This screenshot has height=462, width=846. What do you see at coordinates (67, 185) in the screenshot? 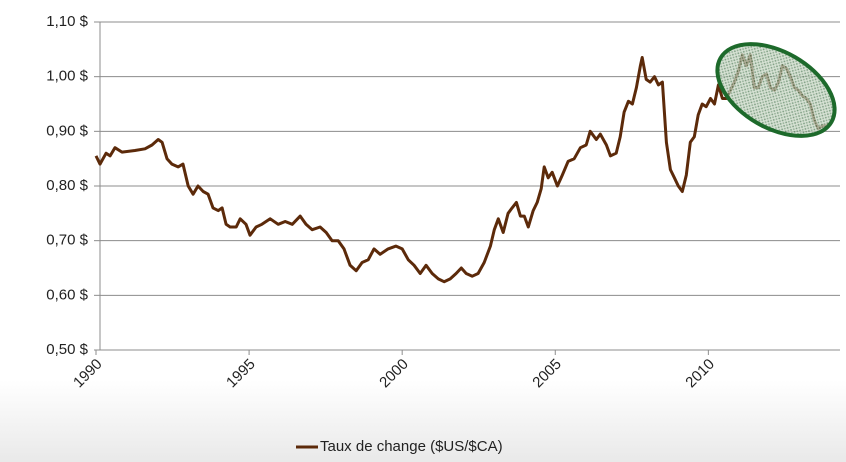
I see `y-tick-label: 0,80 $` at bounding box center [67, 185].